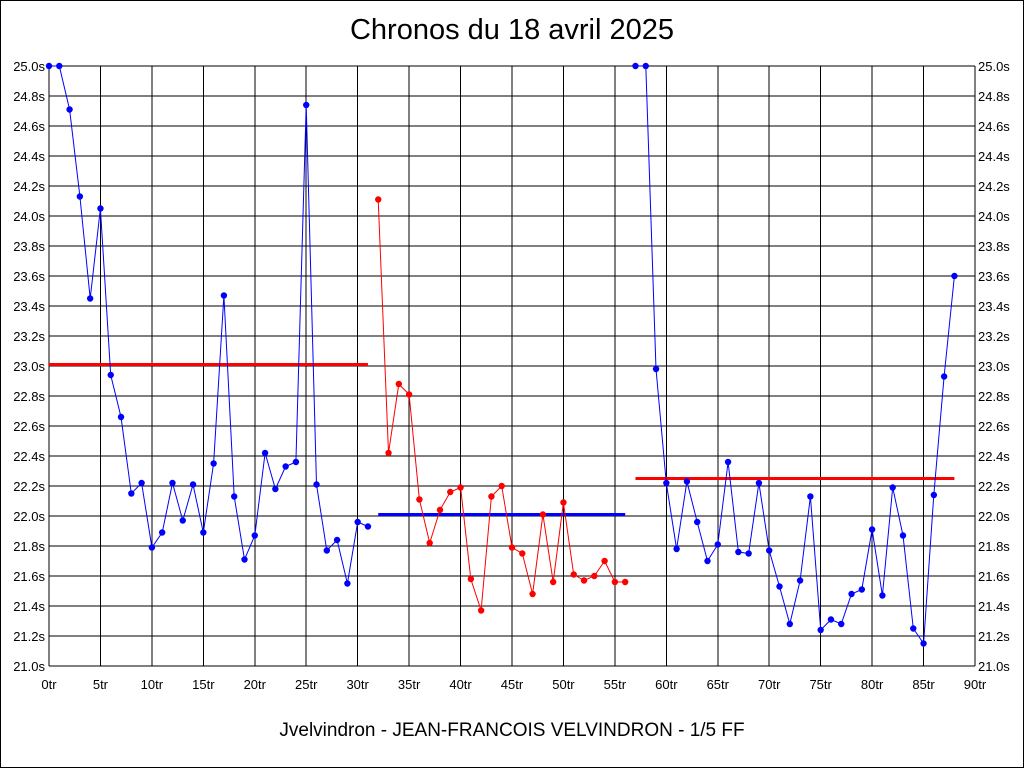 The width and height of the screenshot is (1024, 768). Describe the element at coordinates (29, 426) in the screenshot. I see `y-tick-label-left: 22.6s` at that location.